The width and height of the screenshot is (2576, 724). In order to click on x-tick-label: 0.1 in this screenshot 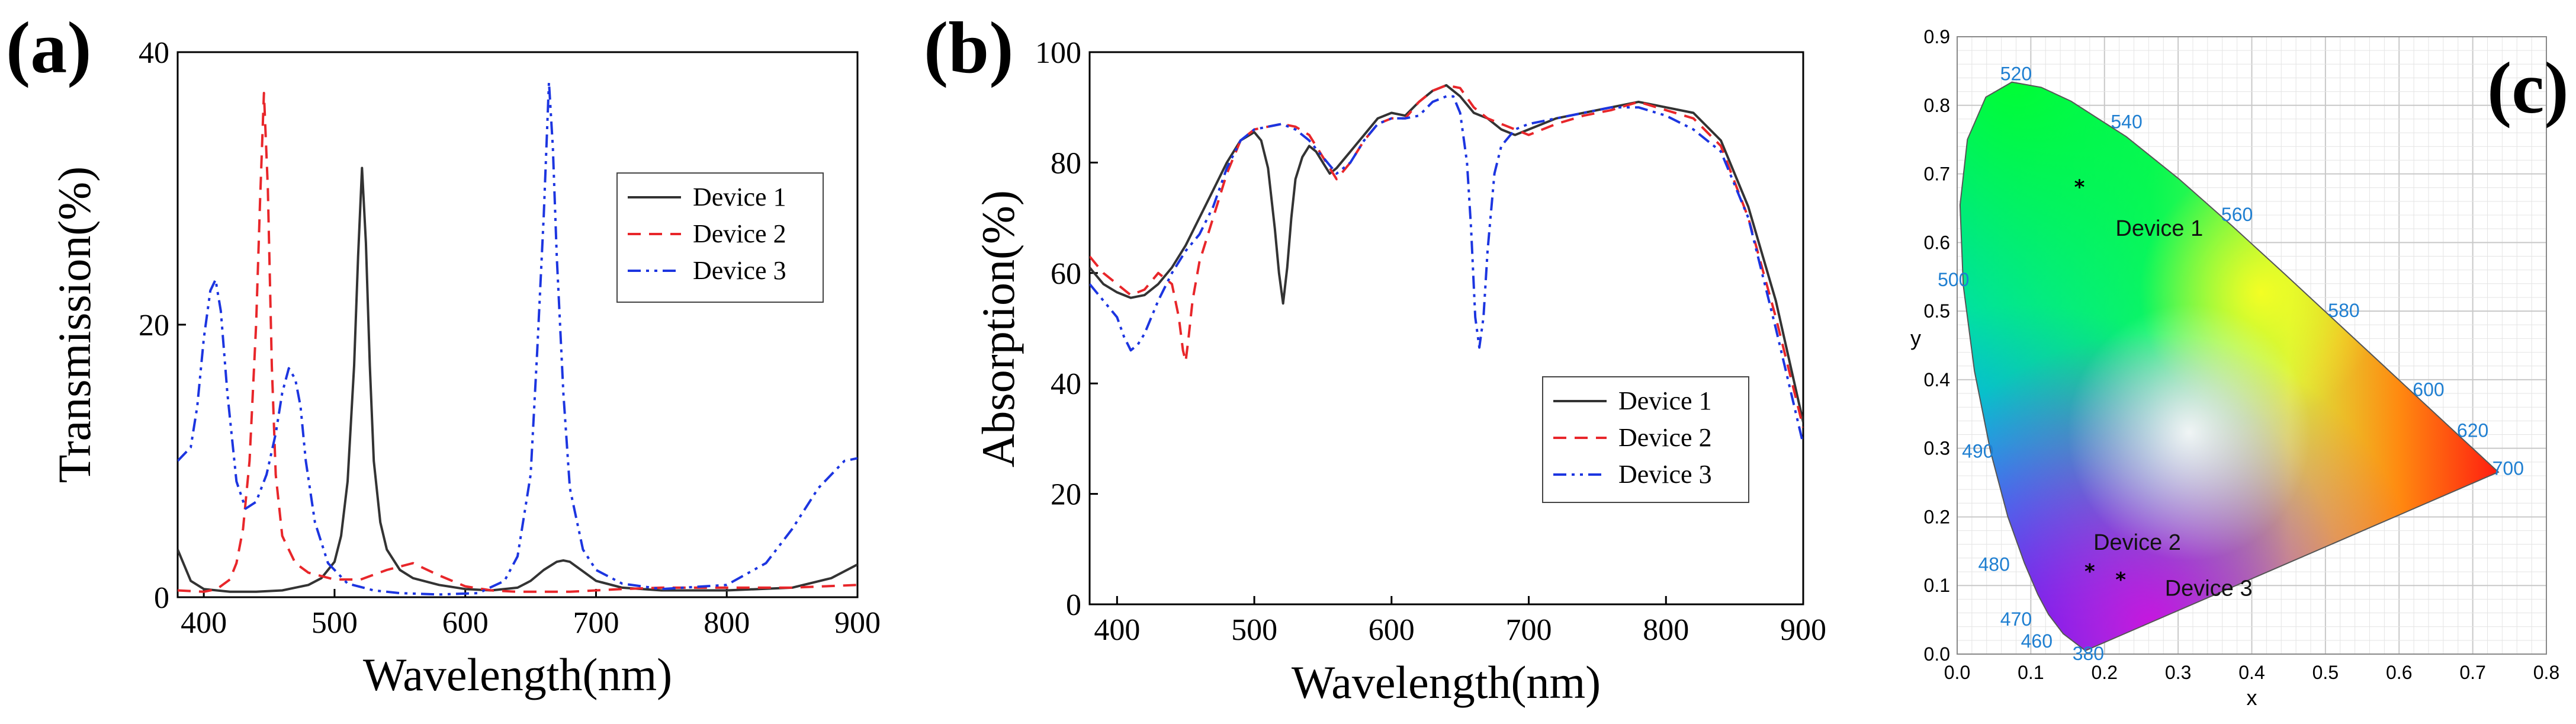, I will do `click(2031, 673)`.